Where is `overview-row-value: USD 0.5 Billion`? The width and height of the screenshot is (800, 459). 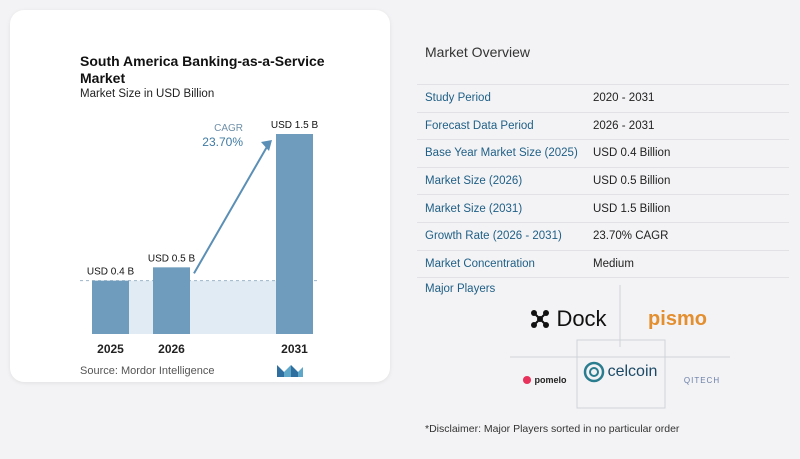 overview-row-value: USD 0.5 Billion is located at coordinates (687, 181).